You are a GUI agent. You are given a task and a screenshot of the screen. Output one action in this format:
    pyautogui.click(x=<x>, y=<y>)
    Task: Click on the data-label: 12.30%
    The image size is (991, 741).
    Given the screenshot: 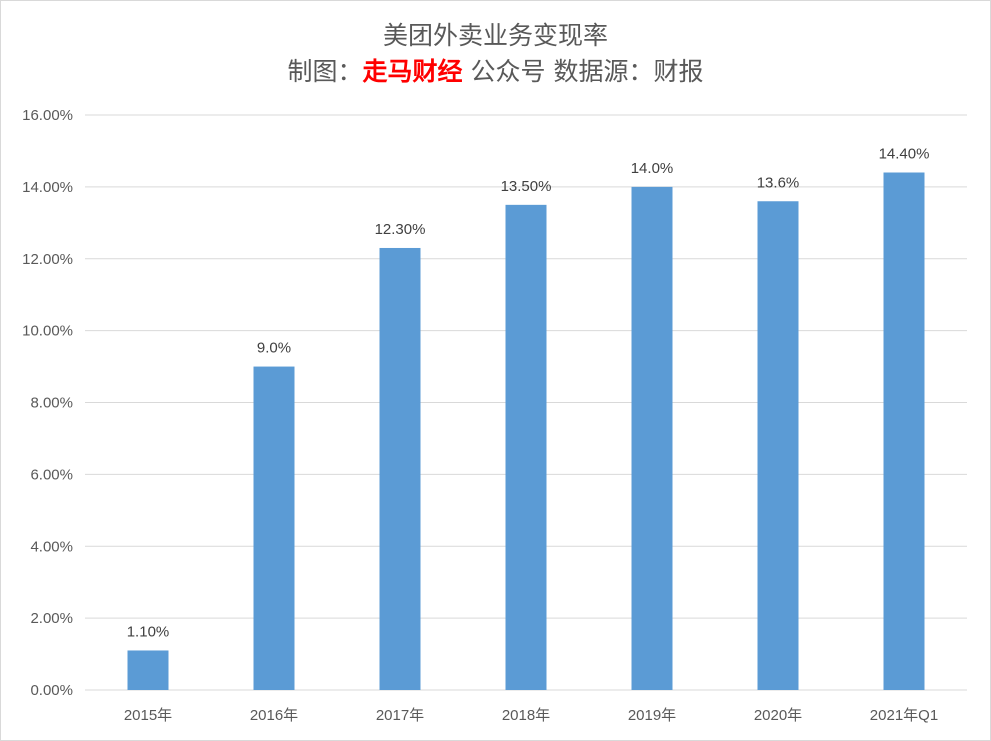 What is the action you would take?
    pyautogui.click(x=400, y=229)
    